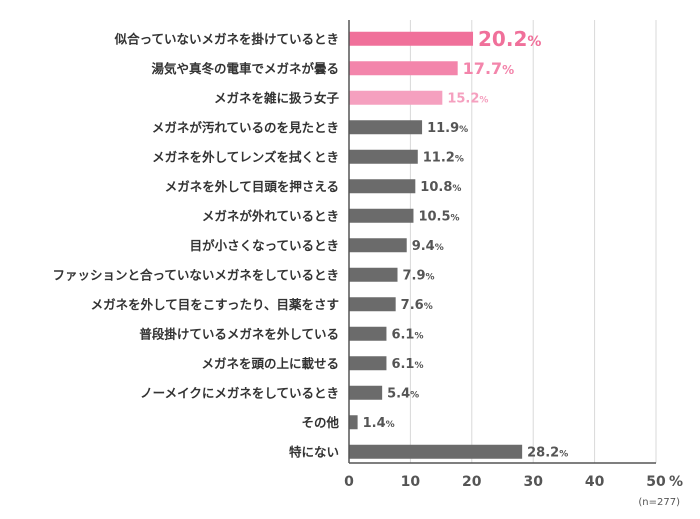 The width and height of the screenshot is (700, 519). Describe the element at coordinates (659, 502) in the screenshot. I see `sample-size-note: (n=277)` at that location.